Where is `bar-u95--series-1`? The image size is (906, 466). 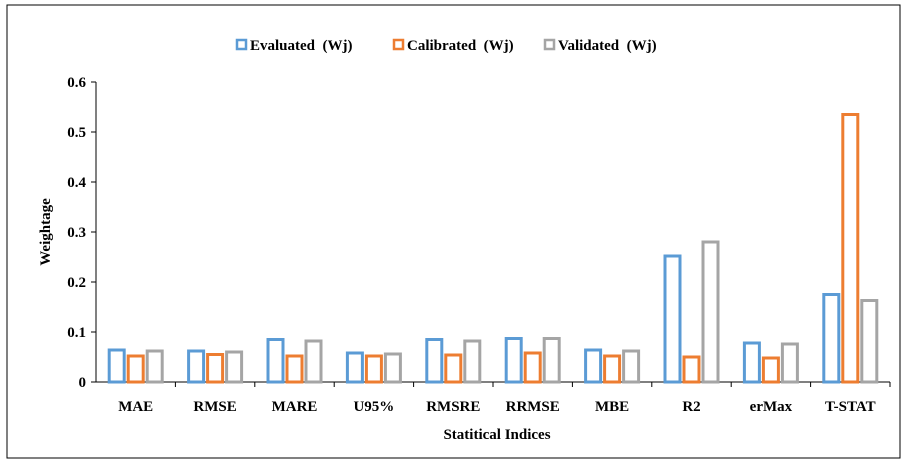 bar-u95--series-1 is located at coordinates (354, 367).